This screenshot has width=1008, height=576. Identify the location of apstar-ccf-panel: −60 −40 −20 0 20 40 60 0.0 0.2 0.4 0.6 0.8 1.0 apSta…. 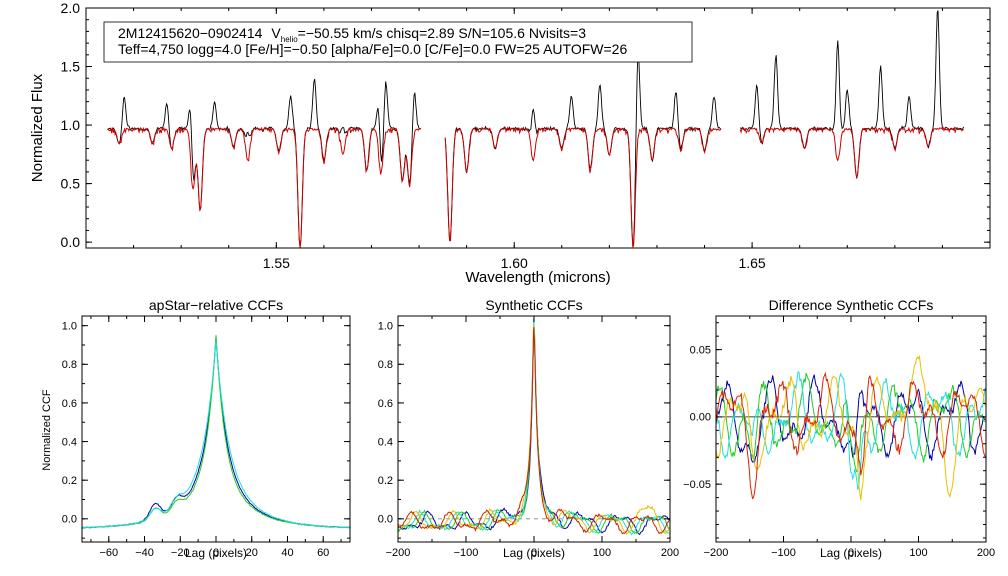
(196, 428).